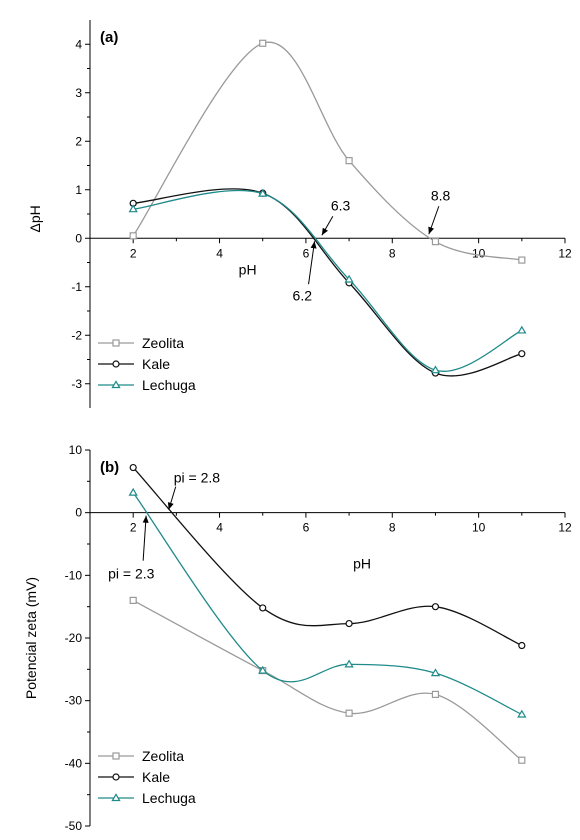  I want to click on series-line-lechuga, so click(328, 280).